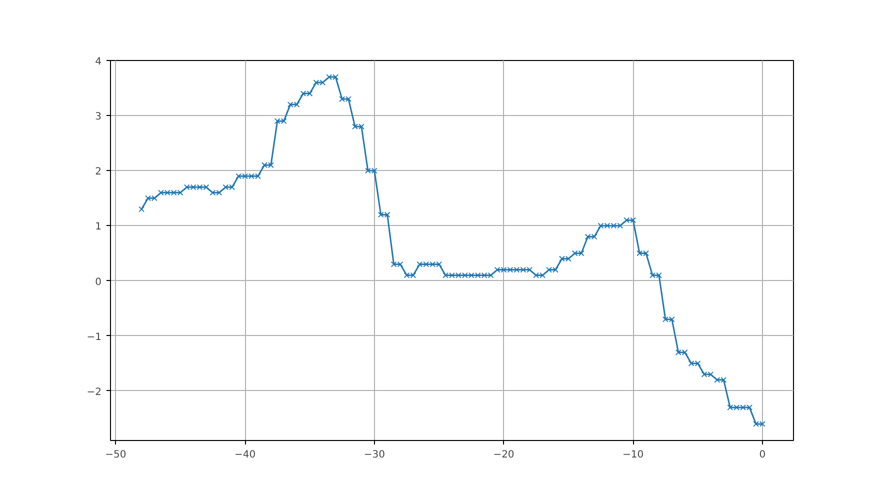 This screenshot has width=880, height=495. What do you see at coordinates (245, 455) in the screenshot?
I see `x-tick-label: −40` at bounding box center [245, 455].